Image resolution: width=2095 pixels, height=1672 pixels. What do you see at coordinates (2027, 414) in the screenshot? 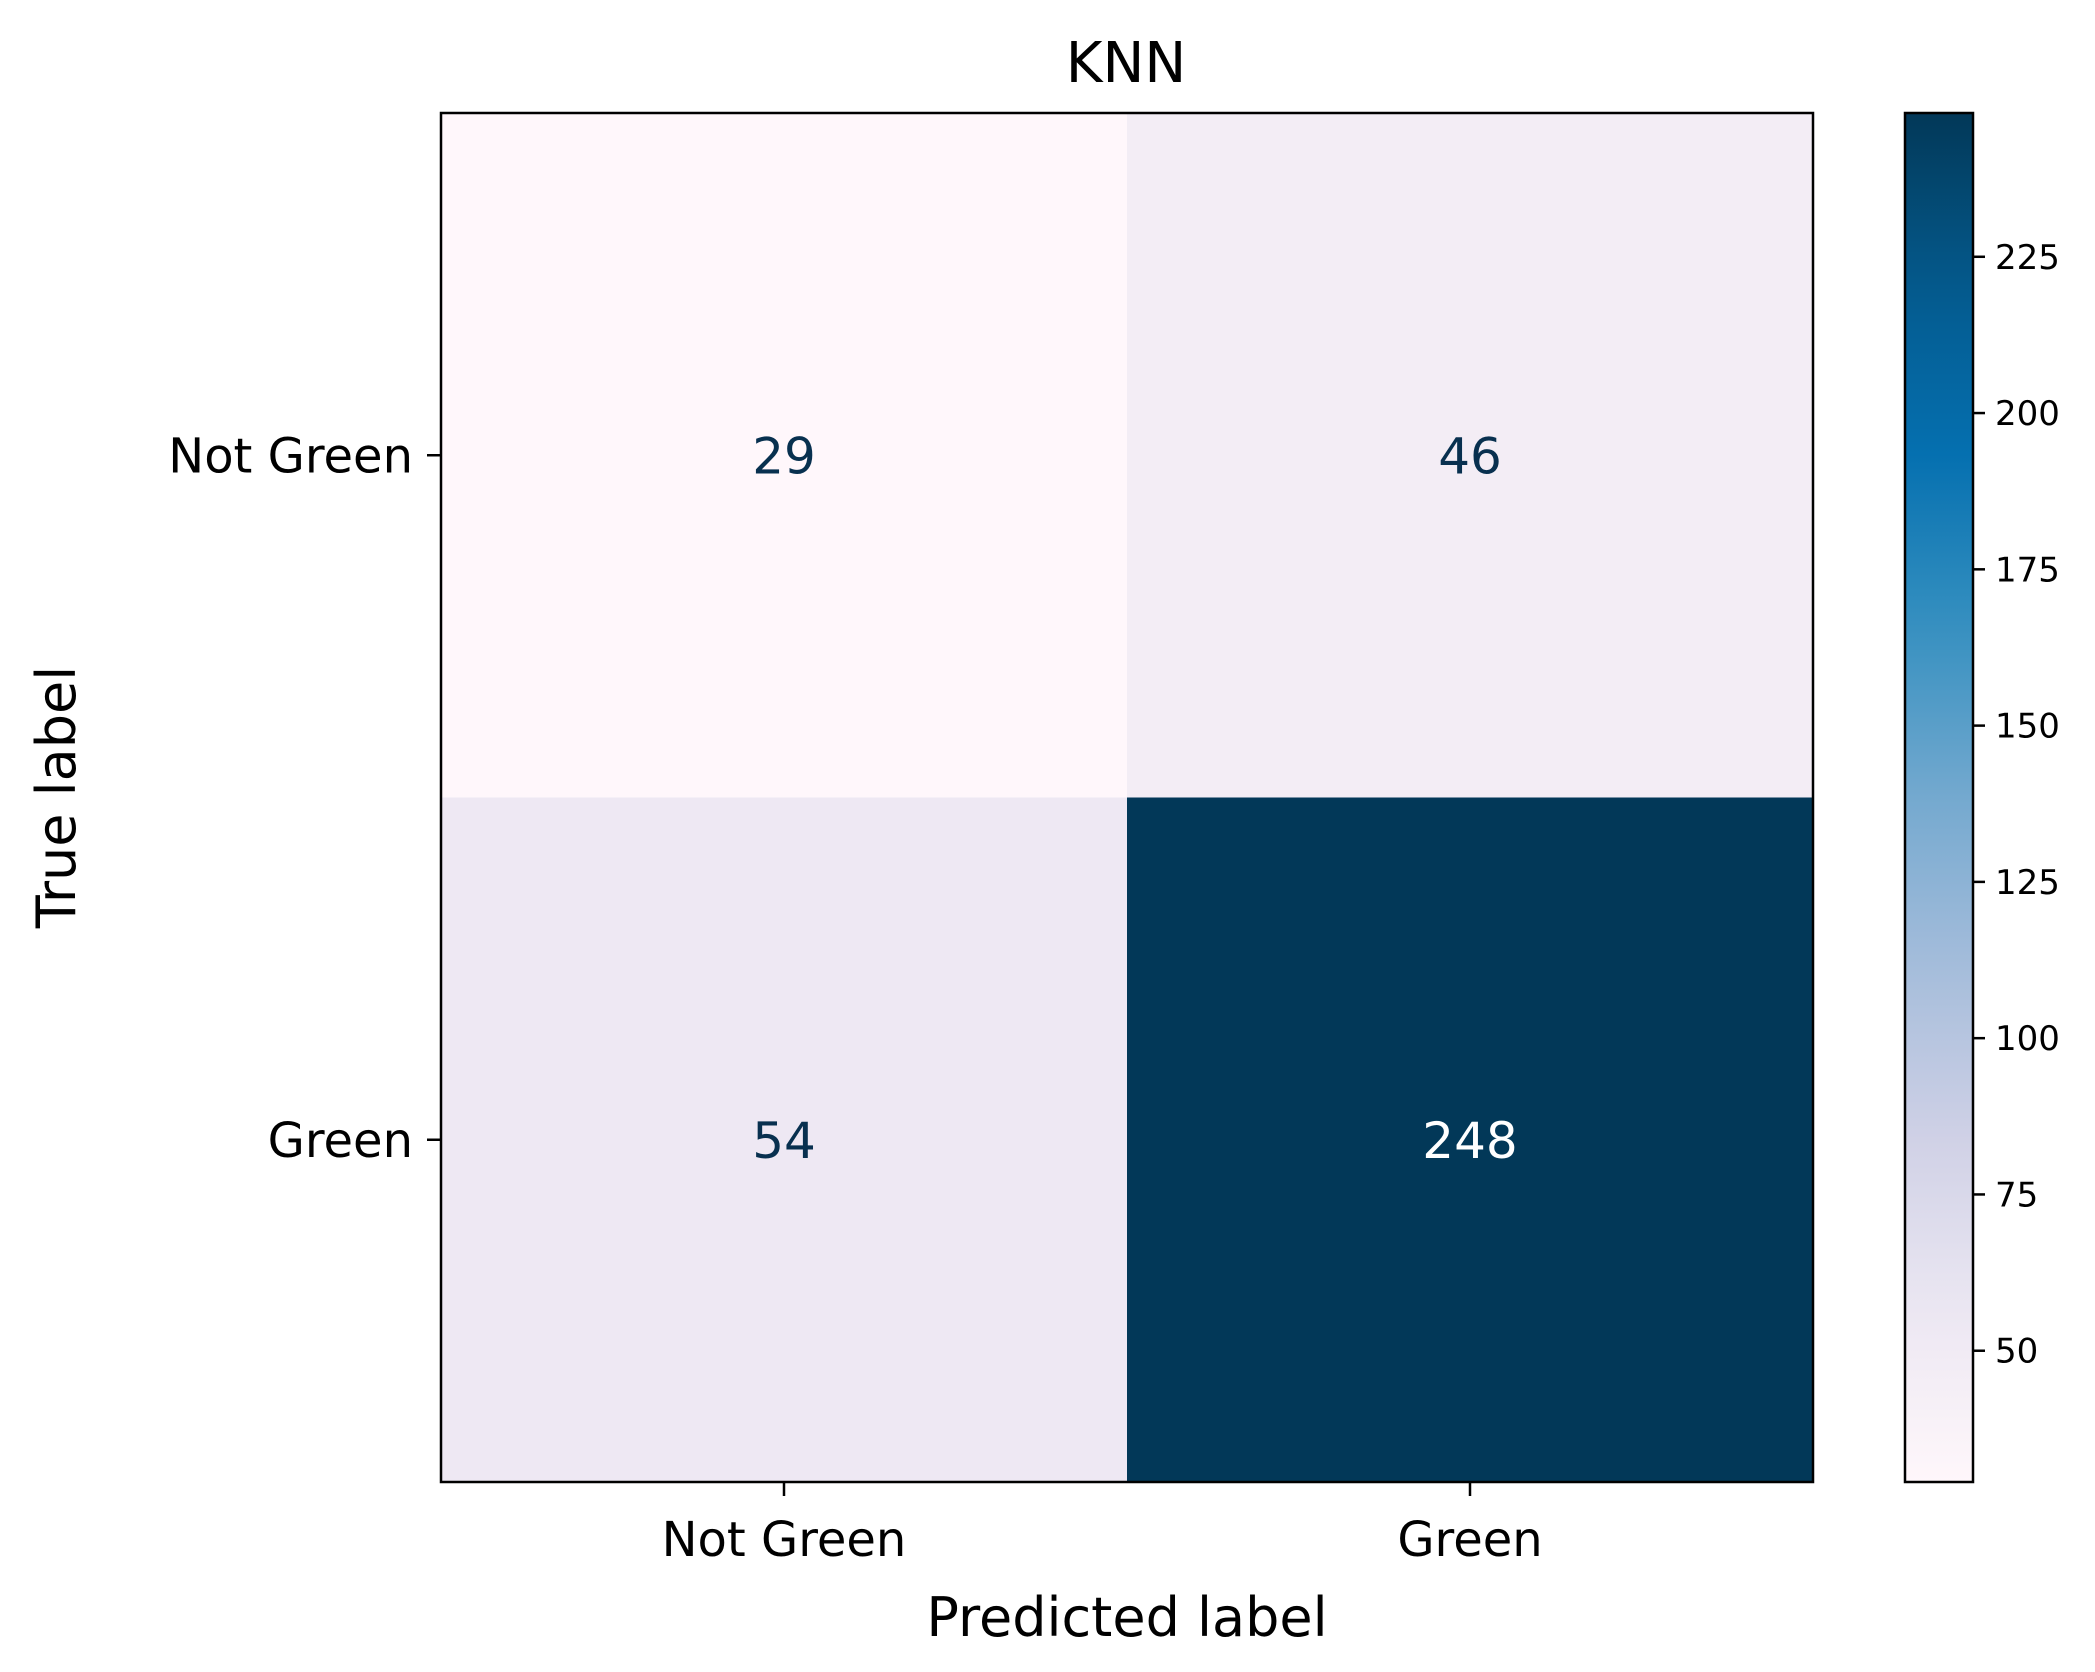
I see `colorbar-tick-label: 200` at bounding box center [2027, 414].